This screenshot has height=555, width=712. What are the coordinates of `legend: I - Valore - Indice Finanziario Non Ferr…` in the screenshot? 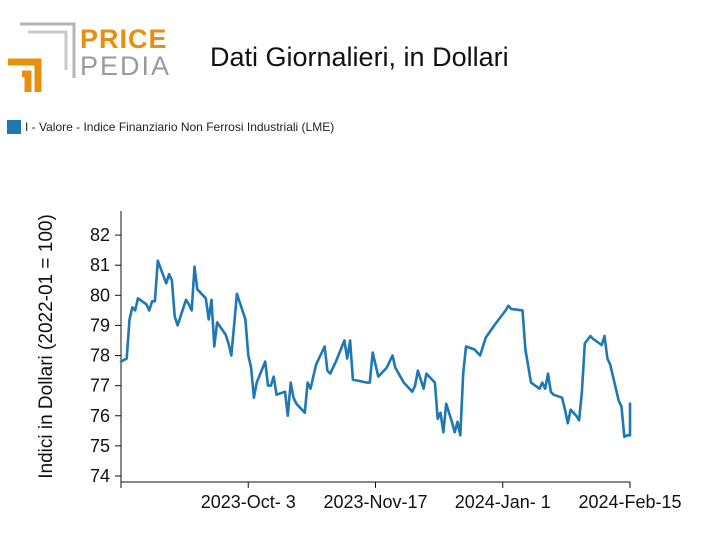 It's located at (170, 127).